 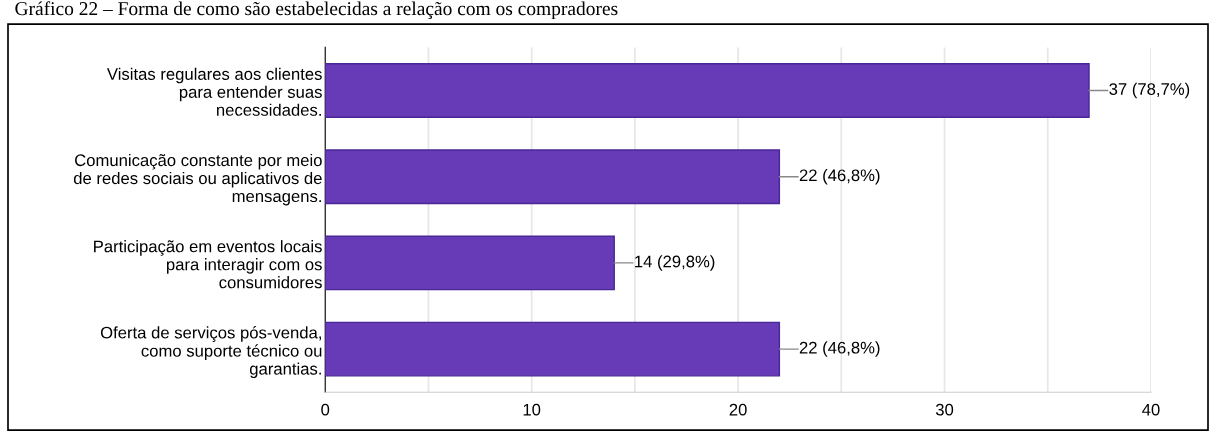 What do you see at coordinates (211, 352) in the screenshot?
I see `y-tick-label: Oferta de serviços pós-venda, como suporte técnico ou garantias.` at bounding box center [211, 352].